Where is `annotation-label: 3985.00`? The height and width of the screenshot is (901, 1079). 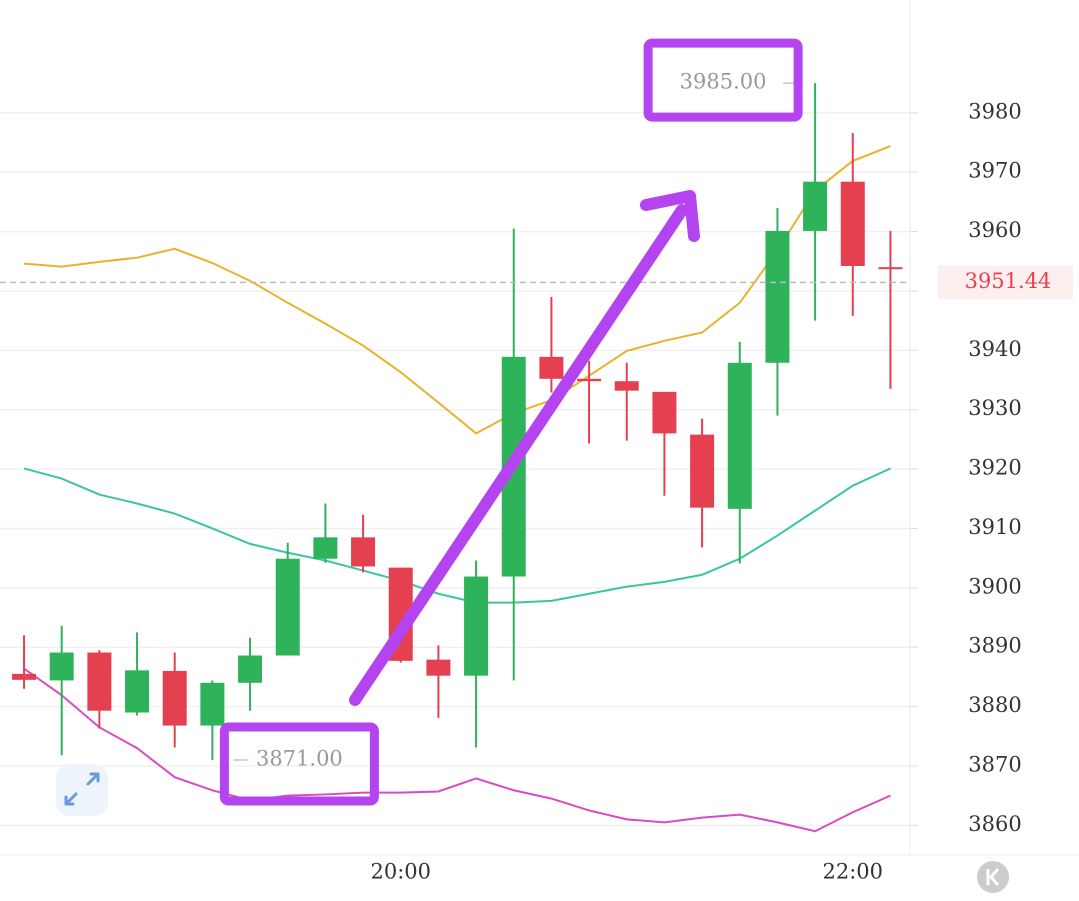
annotation-label: 3985.00 is located at coordinates (723, 82).